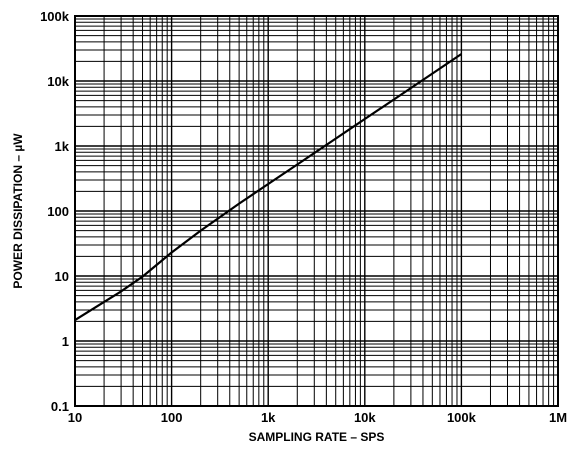 This screenshot has height=449, width=575. I want to click on x-axis-title: SAMPLING RATE – SPS, so click(317, 437).